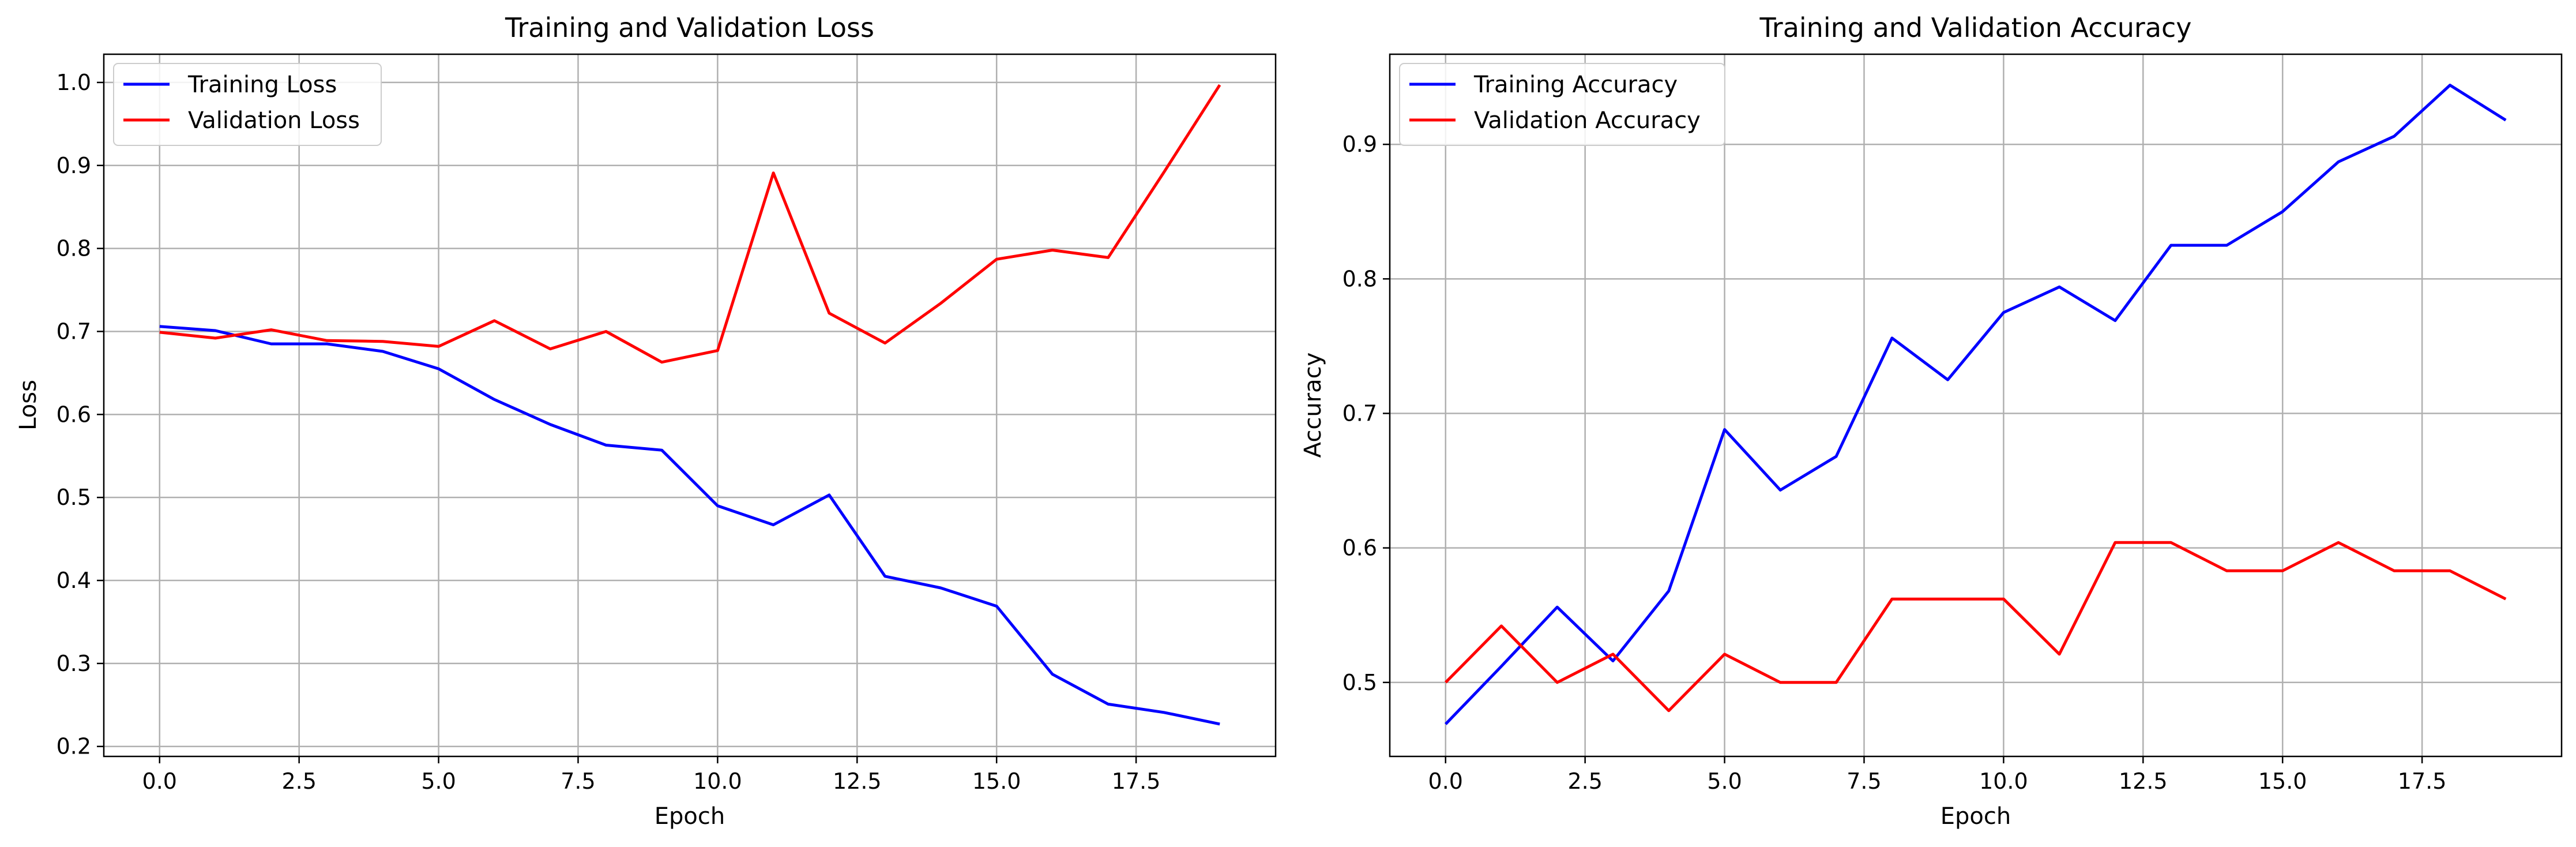  I want to click on loss-series-validation-line, so click(690, 224).